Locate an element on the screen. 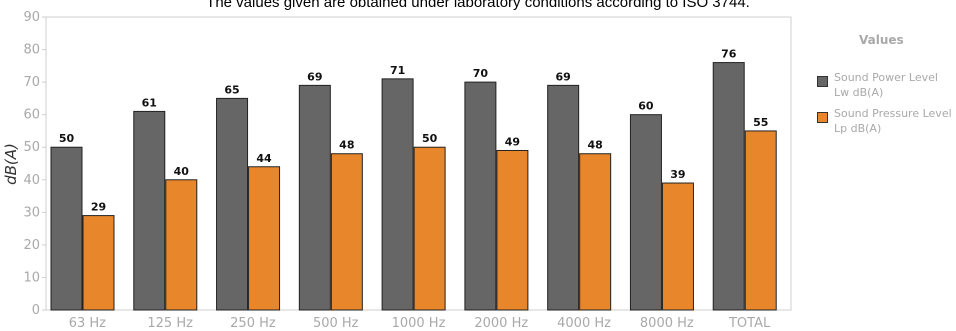  y-axis: 0 10 20 30 40 50 60 70 80 90 is located at coordinates (34, 164).